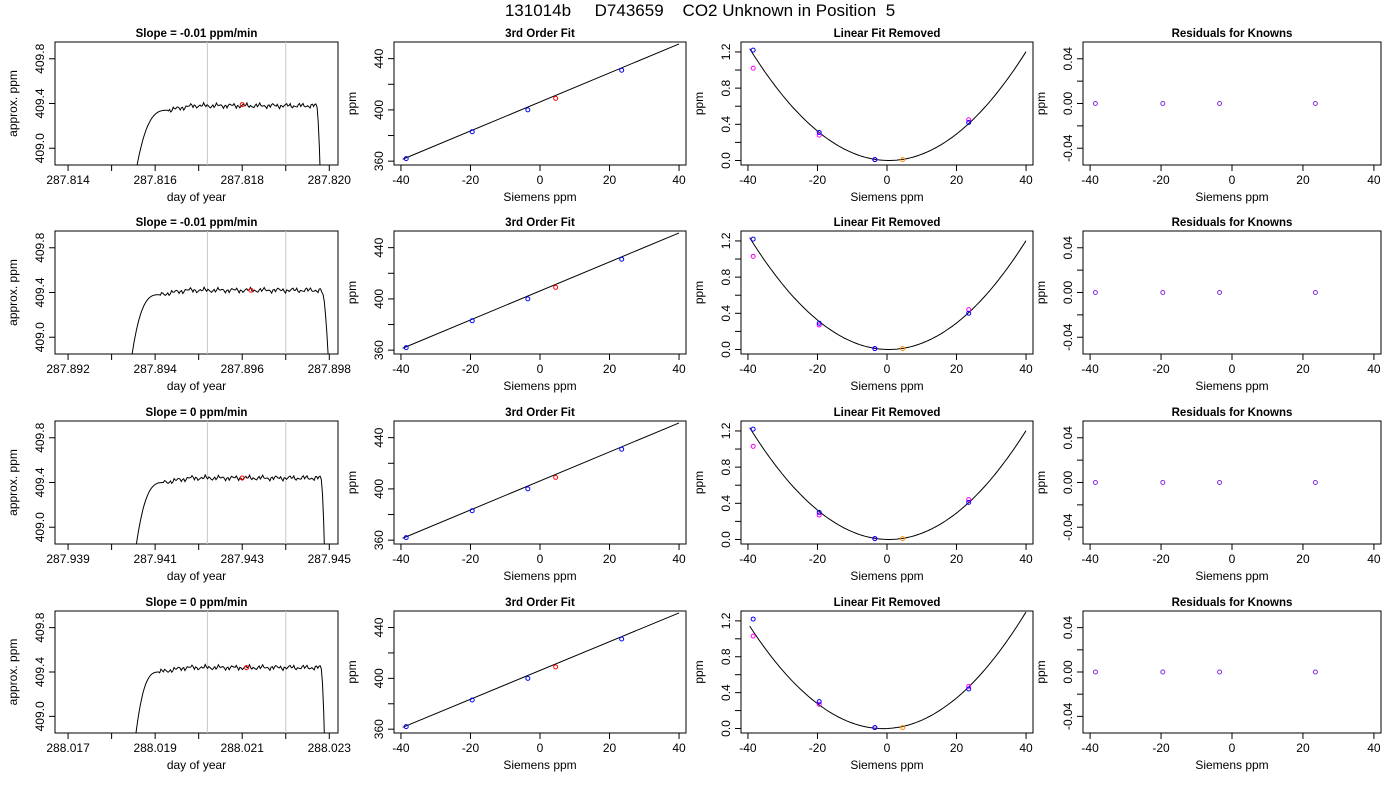  What do you see at coordinates (679, 180) in the screenshot?
I see `x-tick-label: 40` at bounding box center [679, 180].